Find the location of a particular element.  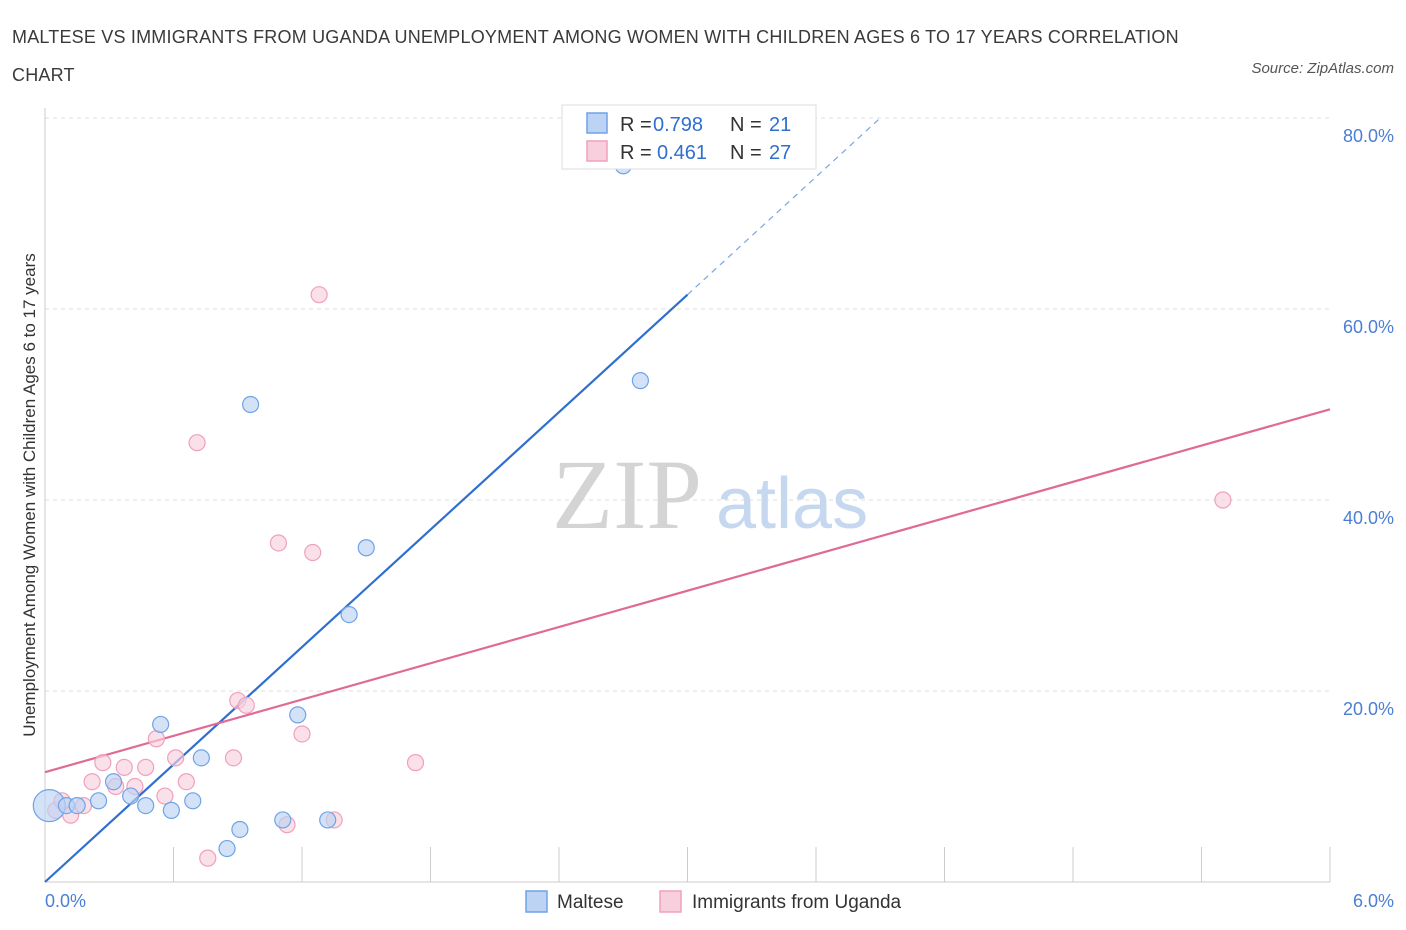

legend-n-label-uganda: N = is located at coordinates (746, 153).